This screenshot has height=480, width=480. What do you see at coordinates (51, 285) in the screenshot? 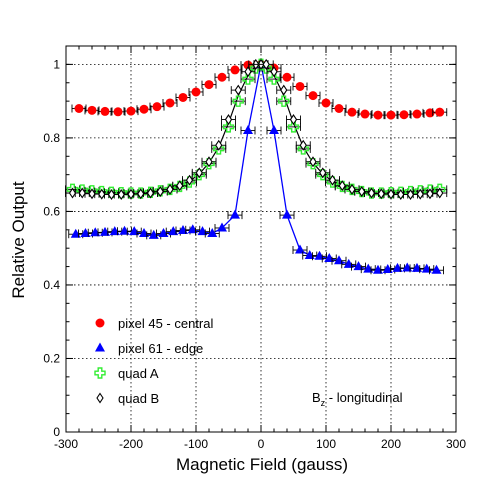
I see `y-tick-label: 0.4` at bounding box center [51, 285].